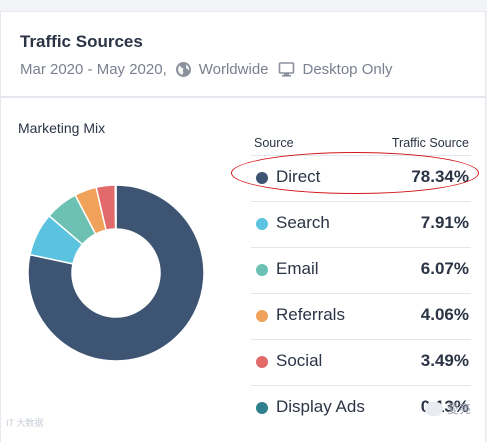 The height and width of the screenshot is (442, 487). I want to click on traffic-source-row-direct: Direct 78.34%, so click(361, 178).